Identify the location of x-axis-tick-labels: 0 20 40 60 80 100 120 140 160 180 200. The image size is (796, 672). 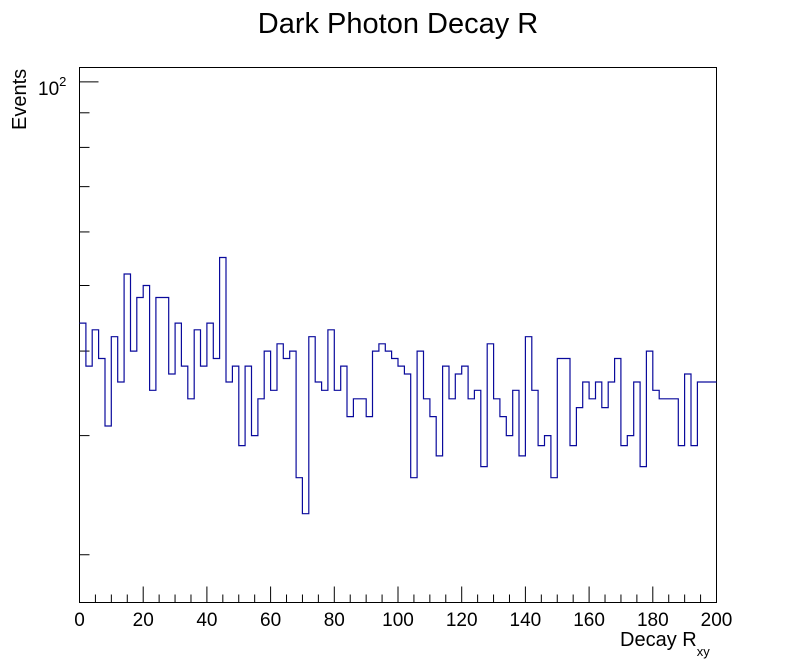
(403, 620).